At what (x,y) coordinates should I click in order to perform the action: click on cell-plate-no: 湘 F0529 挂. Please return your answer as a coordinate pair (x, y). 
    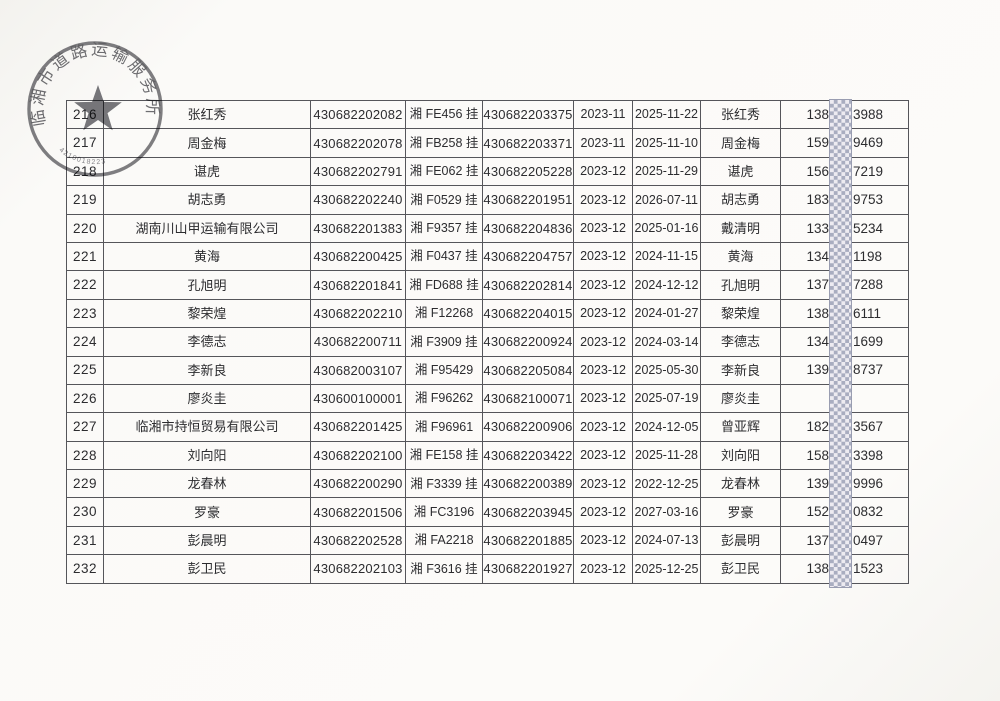
    Looking at the image, I should click on (444, 200).